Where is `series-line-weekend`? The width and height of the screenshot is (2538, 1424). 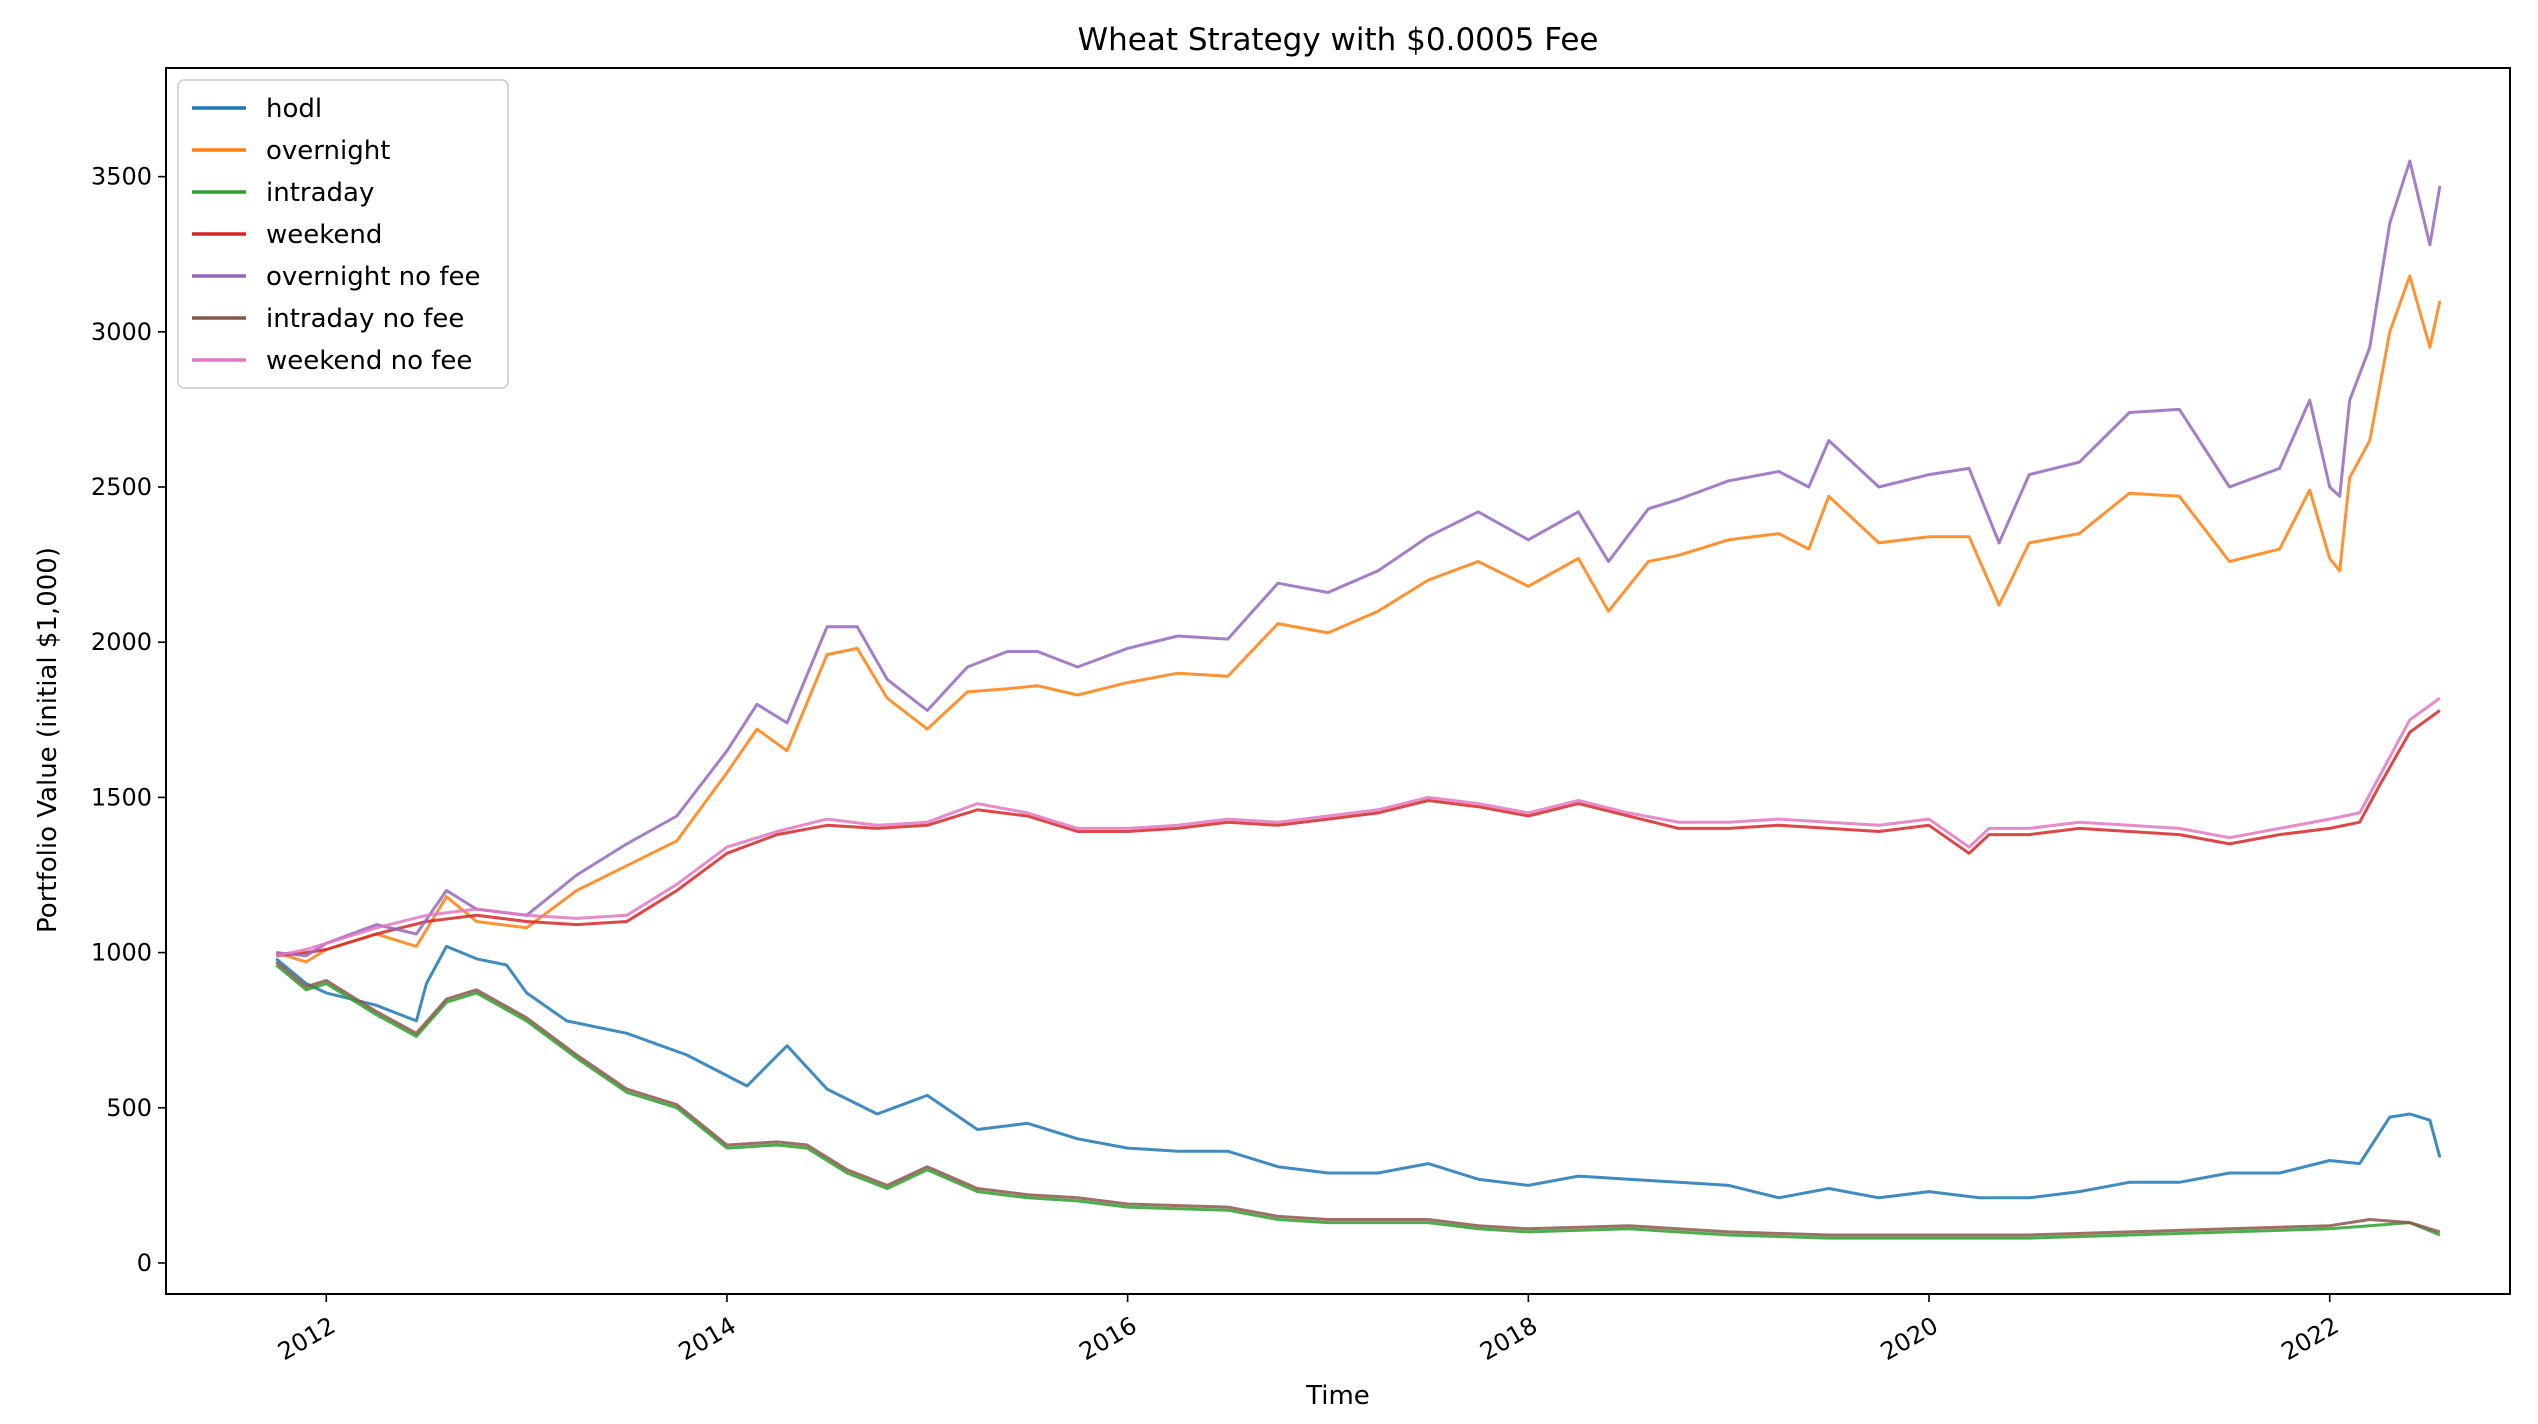 series-line-weekend is located at coordinates (1358, 833).